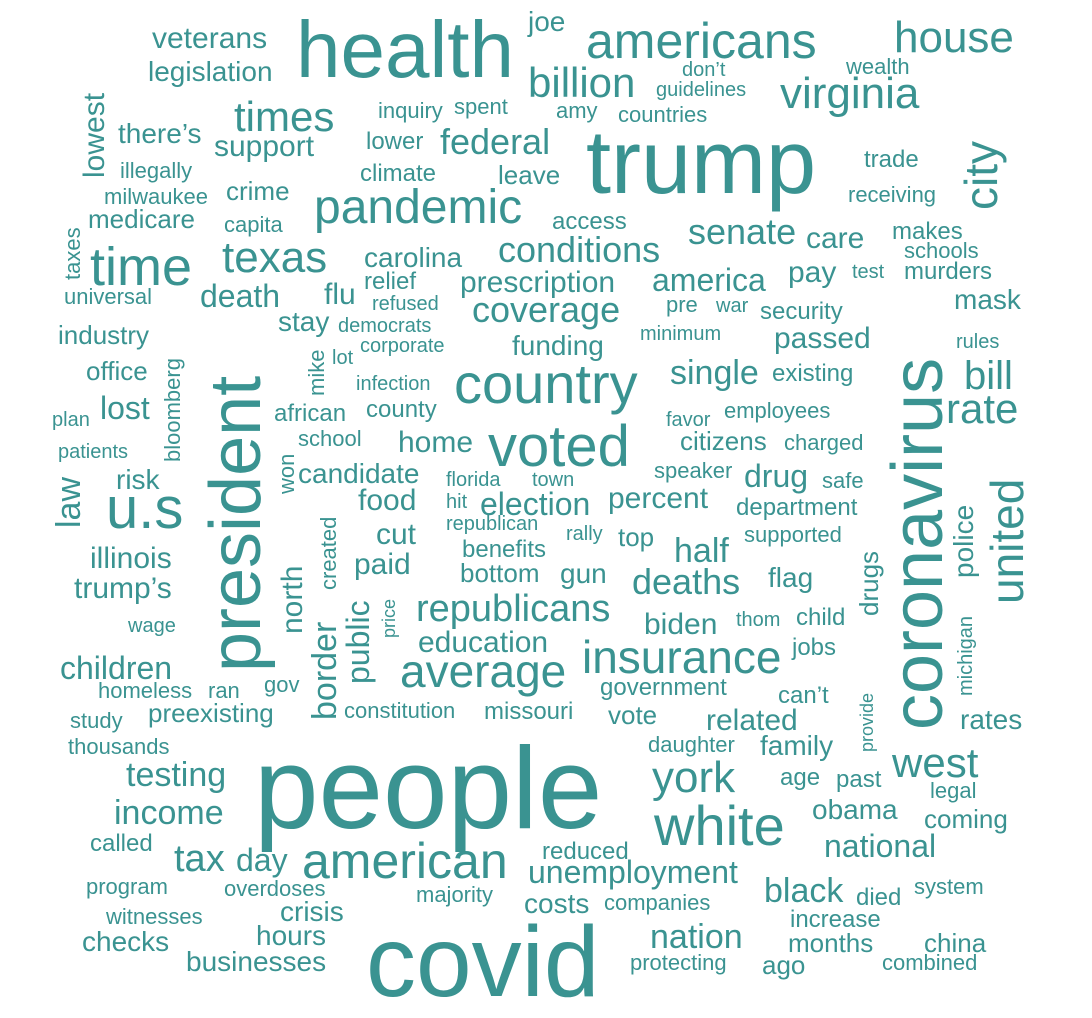  Describe the element at coordinates (395, 141) in the screenshot. I see `word-lower: lower` at that location.